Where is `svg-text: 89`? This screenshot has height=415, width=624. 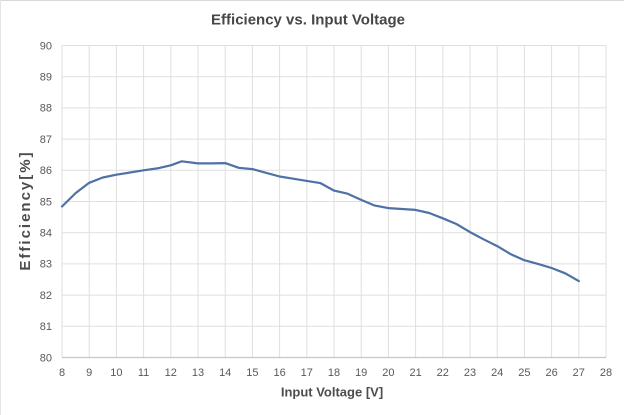
svg-text: 89 is located at coordinates (46, 78).